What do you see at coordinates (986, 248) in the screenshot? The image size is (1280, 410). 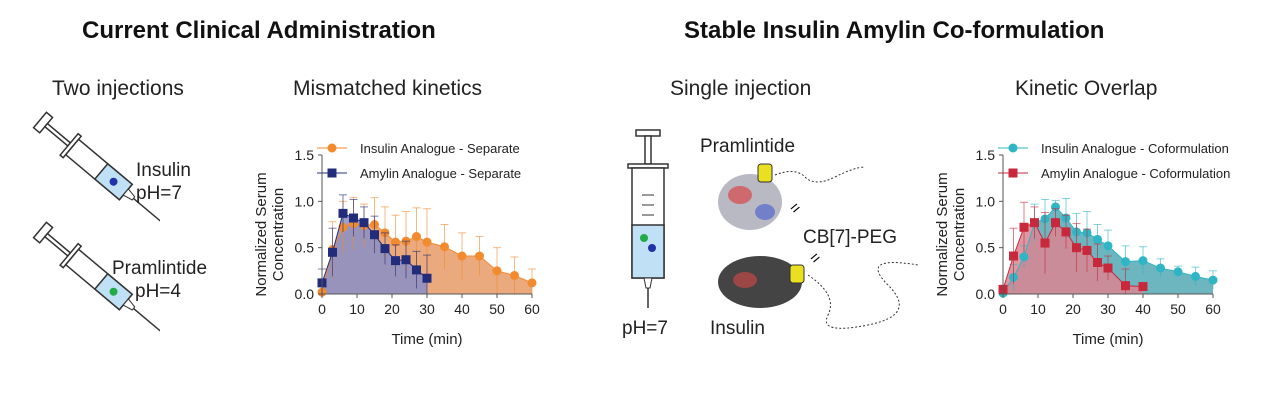 I see `y-tick-label: 0.5` at bounding box center [986, 248].